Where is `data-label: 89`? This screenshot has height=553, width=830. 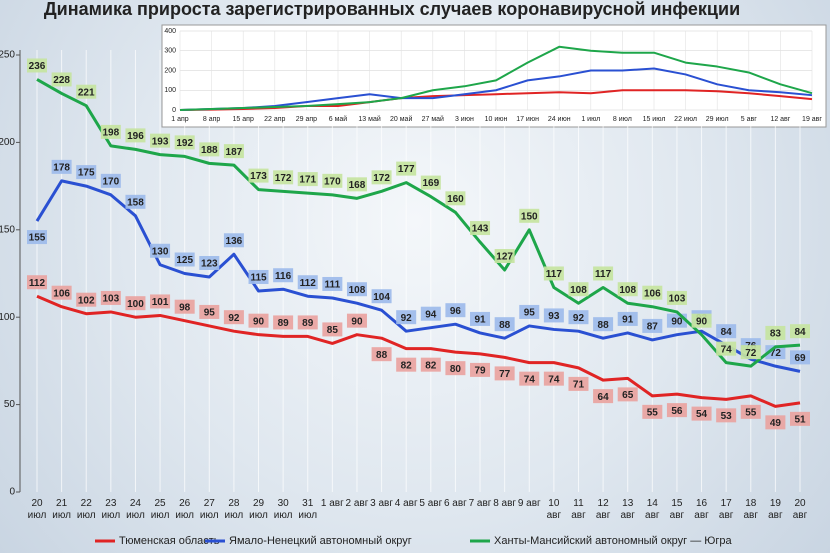 data-label: 89 is located at coordinates (284, 323).